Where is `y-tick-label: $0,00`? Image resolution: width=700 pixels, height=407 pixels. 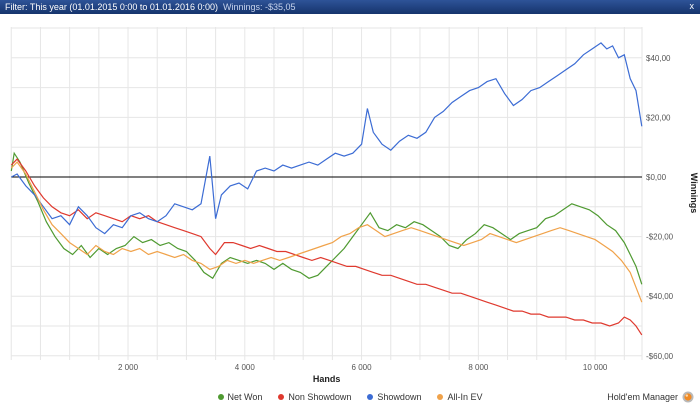
y-tick-label: $0,00 is located at coordinates (656, 177).